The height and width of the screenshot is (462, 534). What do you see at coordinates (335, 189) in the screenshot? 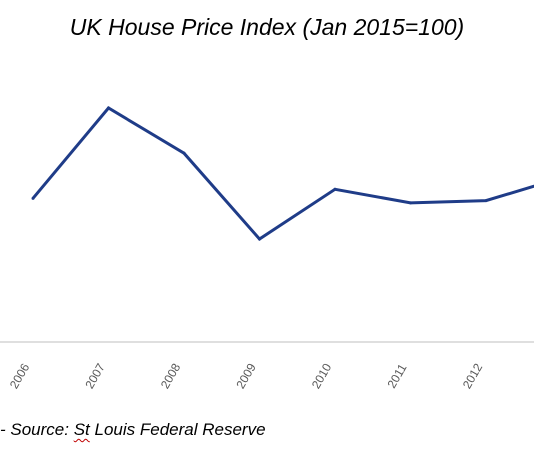
I see `data-point-2010` at bounding box center [335, 189].